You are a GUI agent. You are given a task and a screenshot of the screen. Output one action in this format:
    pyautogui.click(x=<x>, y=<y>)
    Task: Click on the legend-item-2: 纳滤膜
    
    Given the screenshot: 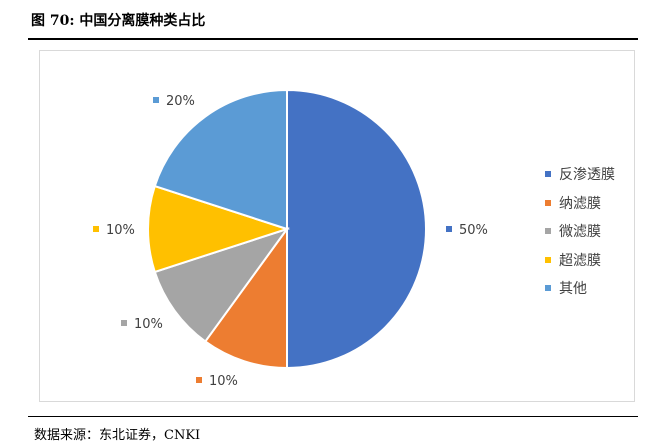 What is the action you would take?
    pyautogui.click(x=580, y=203)
    